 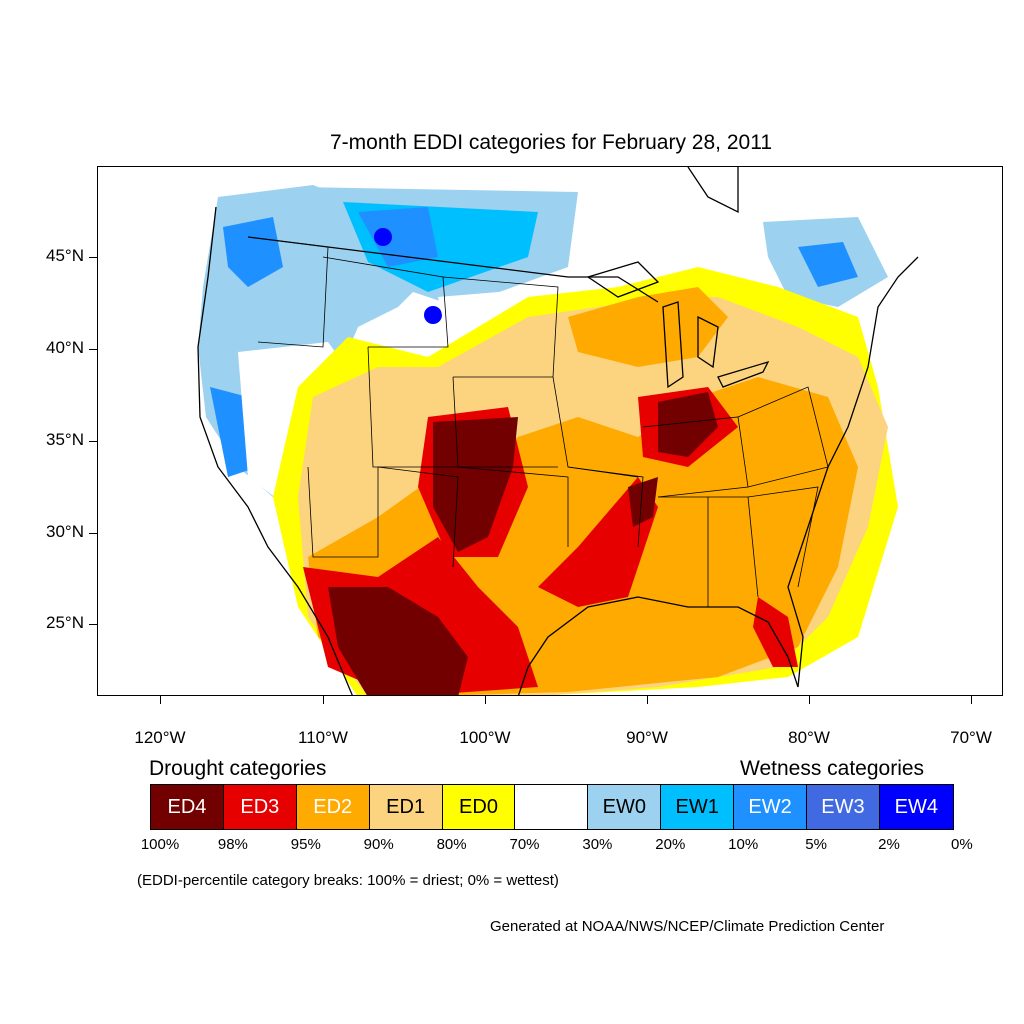 I want to click on category-legend-bar: ED4 ED3 ED2 ED1 ED0 EW0 EW1 EW2 EW3 EW4, so click(x=552, y=807).